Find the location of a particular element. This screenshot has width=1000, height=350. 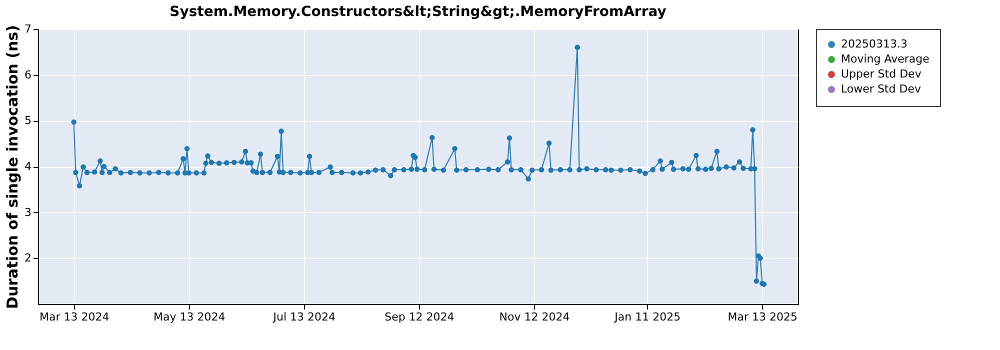

y-tick-label: 6 is located at coordinates (28, 75).